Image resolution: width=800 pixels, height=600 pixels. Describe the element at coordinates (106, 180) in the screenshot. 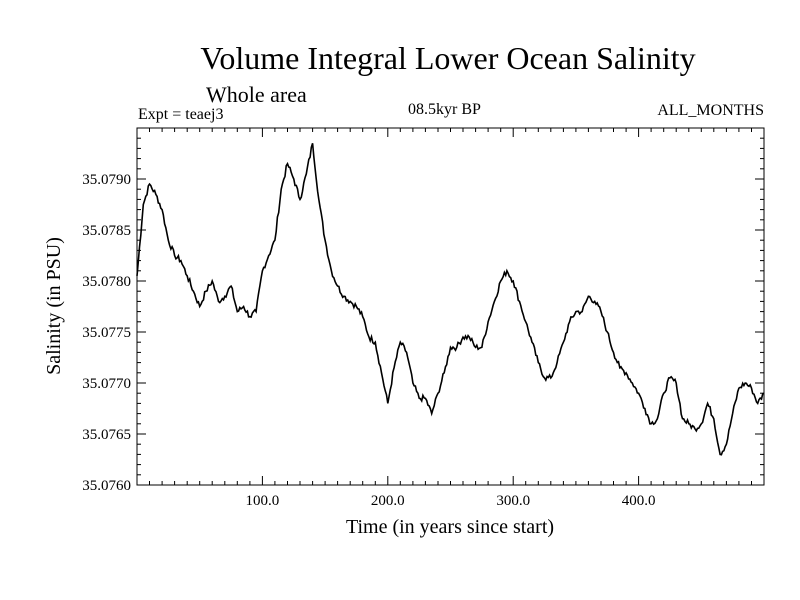

I see `y-tick-label: 35.0790` at that location.